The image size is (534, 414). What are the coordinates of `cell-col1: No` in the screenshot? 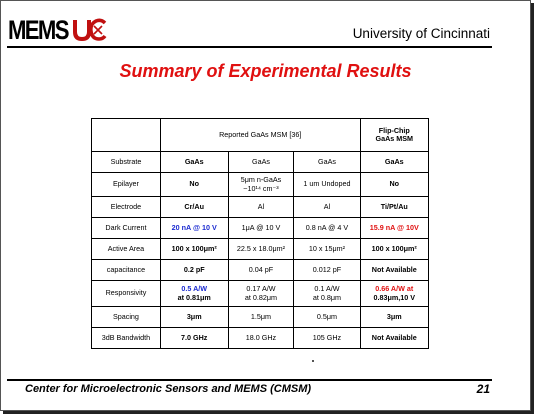 It's located at (194, 184).